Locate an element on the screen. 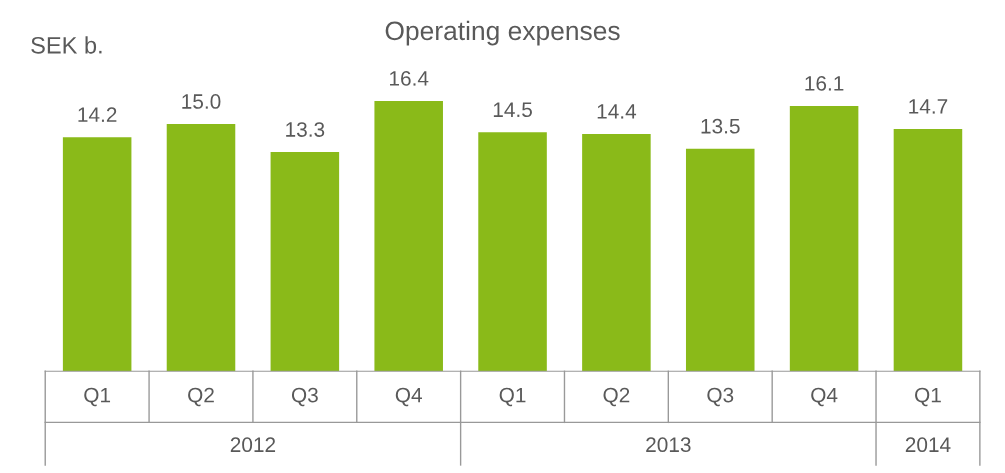 Image resolution: width=1005 pixels, height=473 pixels. chart-title: Operating expenses is located at coordinates (502, 33).